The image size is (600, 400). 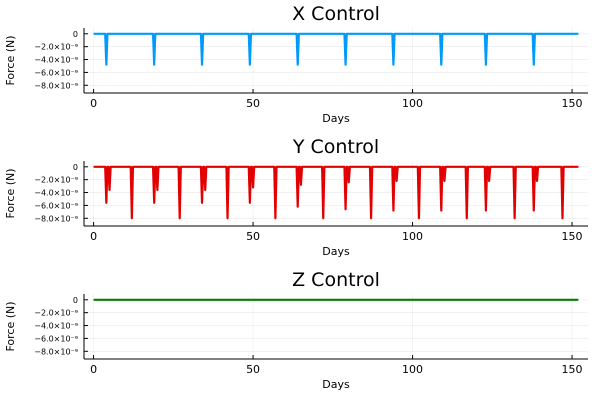 I want to click on chart-title: X Control, so click(x=336, y=14).